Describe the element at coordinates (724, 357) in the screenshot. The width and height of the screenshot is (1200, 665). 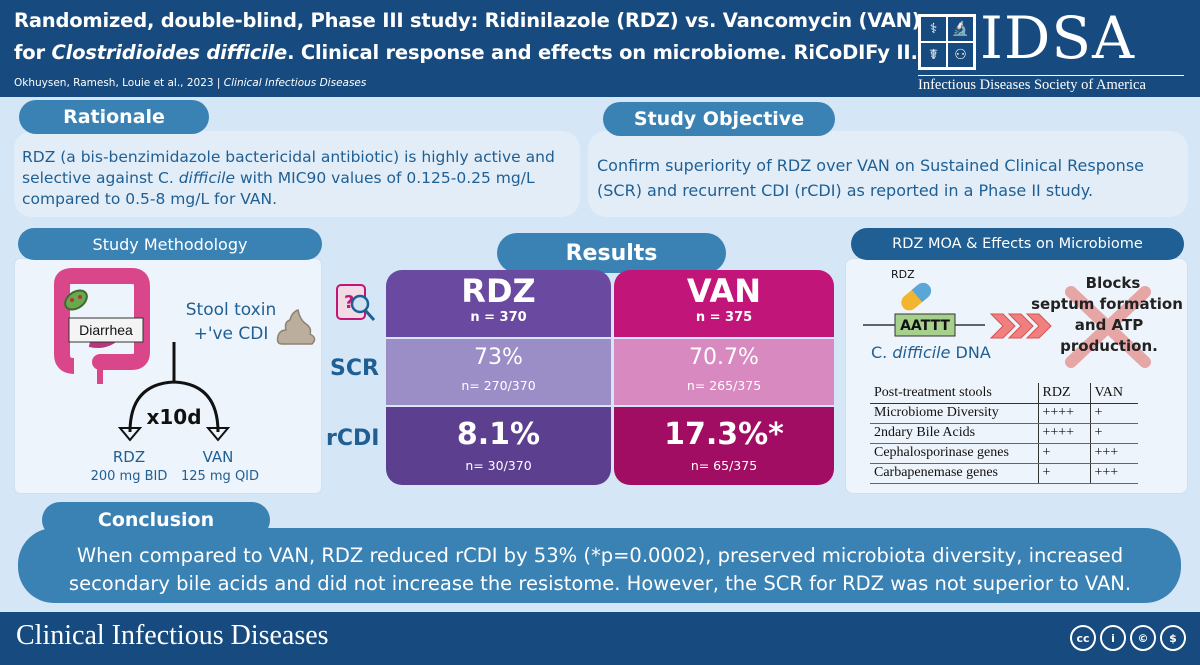
I see `van-scr-value: 70.7%` at that location.